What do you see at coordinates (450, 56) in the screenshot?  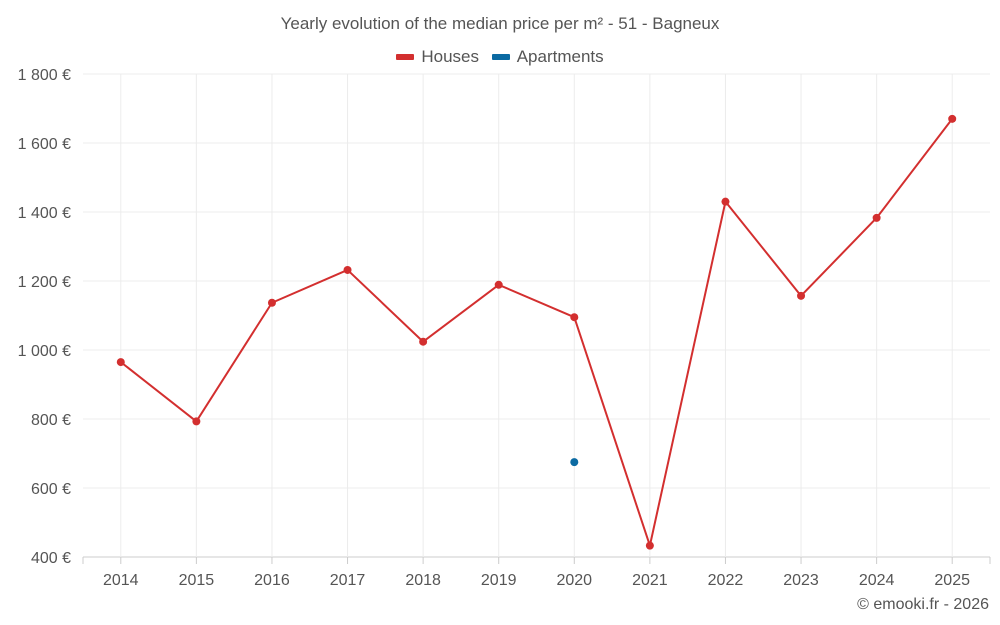 I see `legend-label-houses: Houses` at bounding box center [450, 56].